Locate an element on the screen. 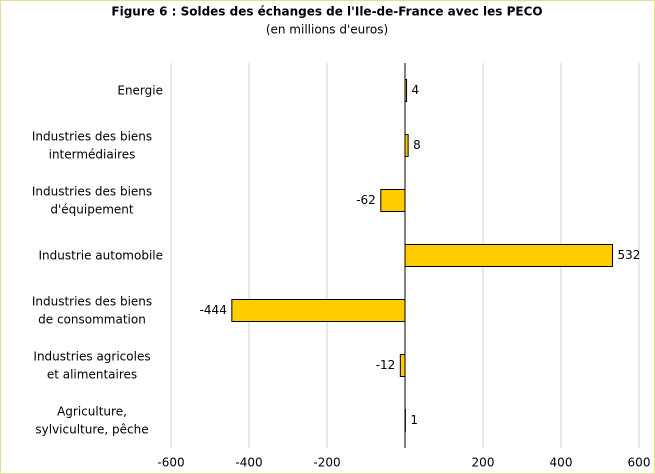 This screenshot has width=655, height=474. label-line: Agriculture, is located at coordinates (92, 411).